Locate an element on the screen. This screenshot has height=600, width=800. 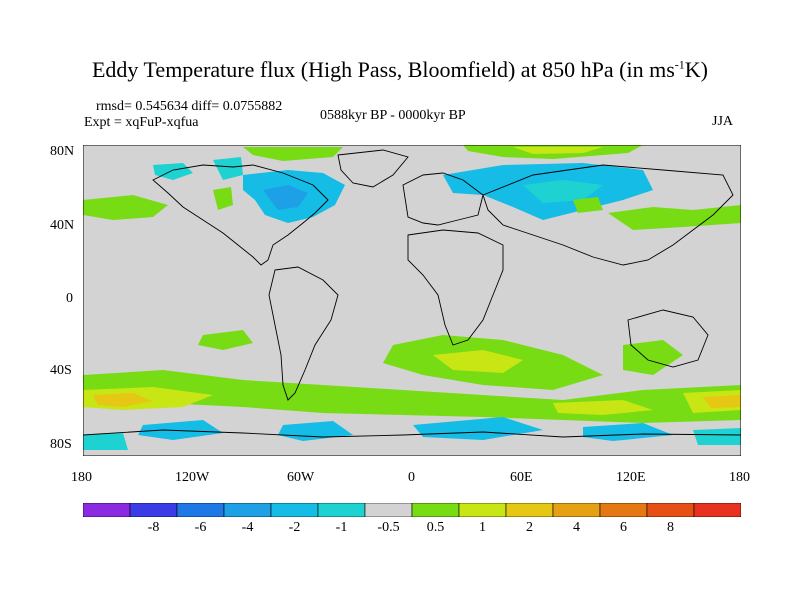
lat-label-40n: 40N is located at coordinates (62, 225).